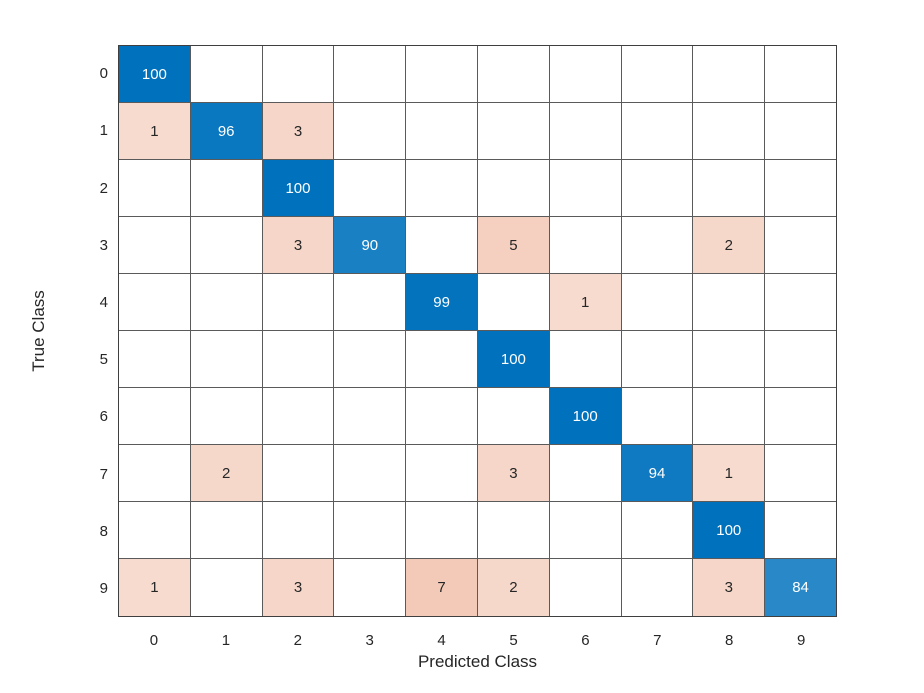 This screenshot has height=693, width=924. I want to click on y-tick-label: 9, so click(103, 588).